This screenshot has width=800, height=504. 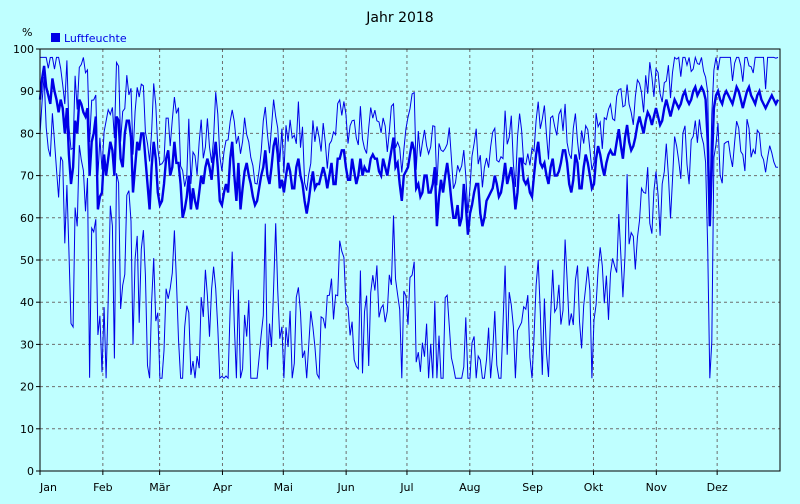 What do you see at coordinates (27, 302) in the screenshot?
I see `y-tick-label: 40` at bounding box center [27, 302].